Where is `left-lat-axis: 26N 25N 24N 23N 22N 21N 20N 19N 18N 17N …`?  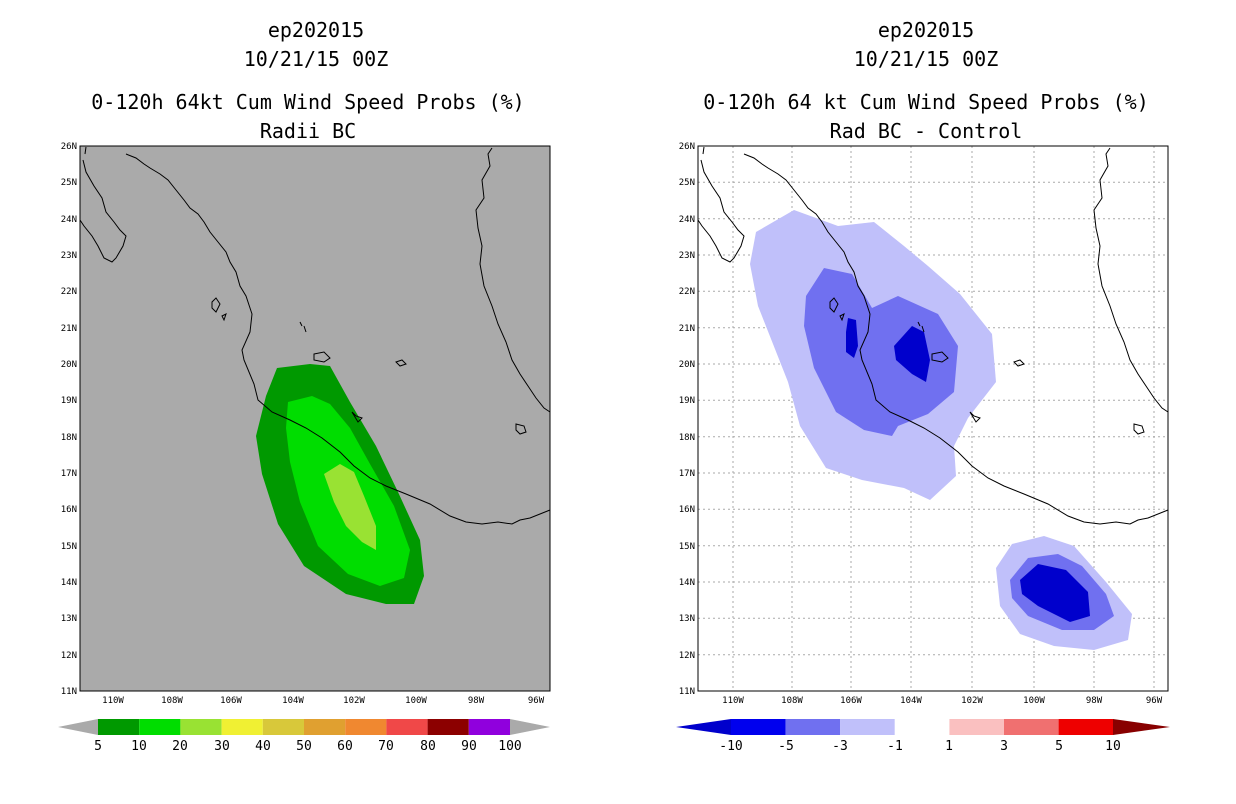
left-lat-axis: 26N 25N 24N 23N 22N 21N 20N 19N 18N 17N … is located at coordinates (69, 419).